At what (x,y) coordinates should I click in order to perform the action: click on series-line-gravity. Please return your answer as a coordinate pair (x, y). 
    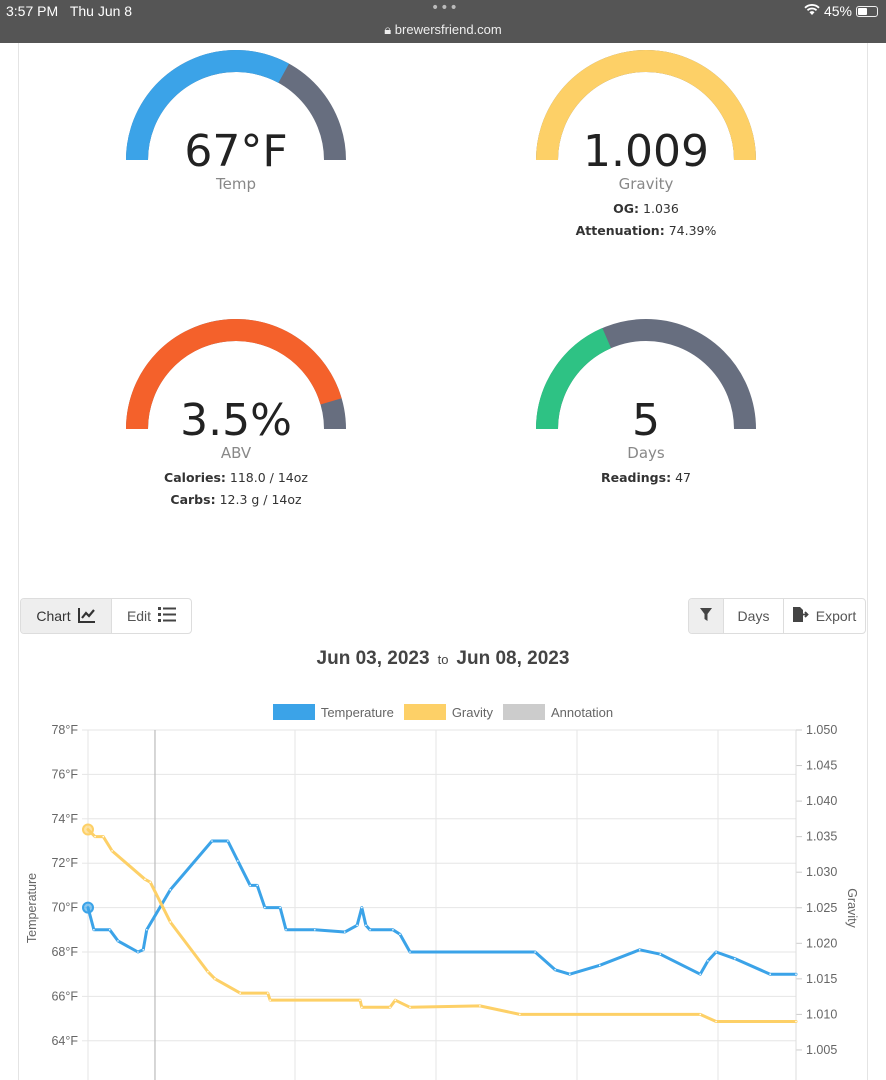
    Looking at the image, I should click on (442, 926).